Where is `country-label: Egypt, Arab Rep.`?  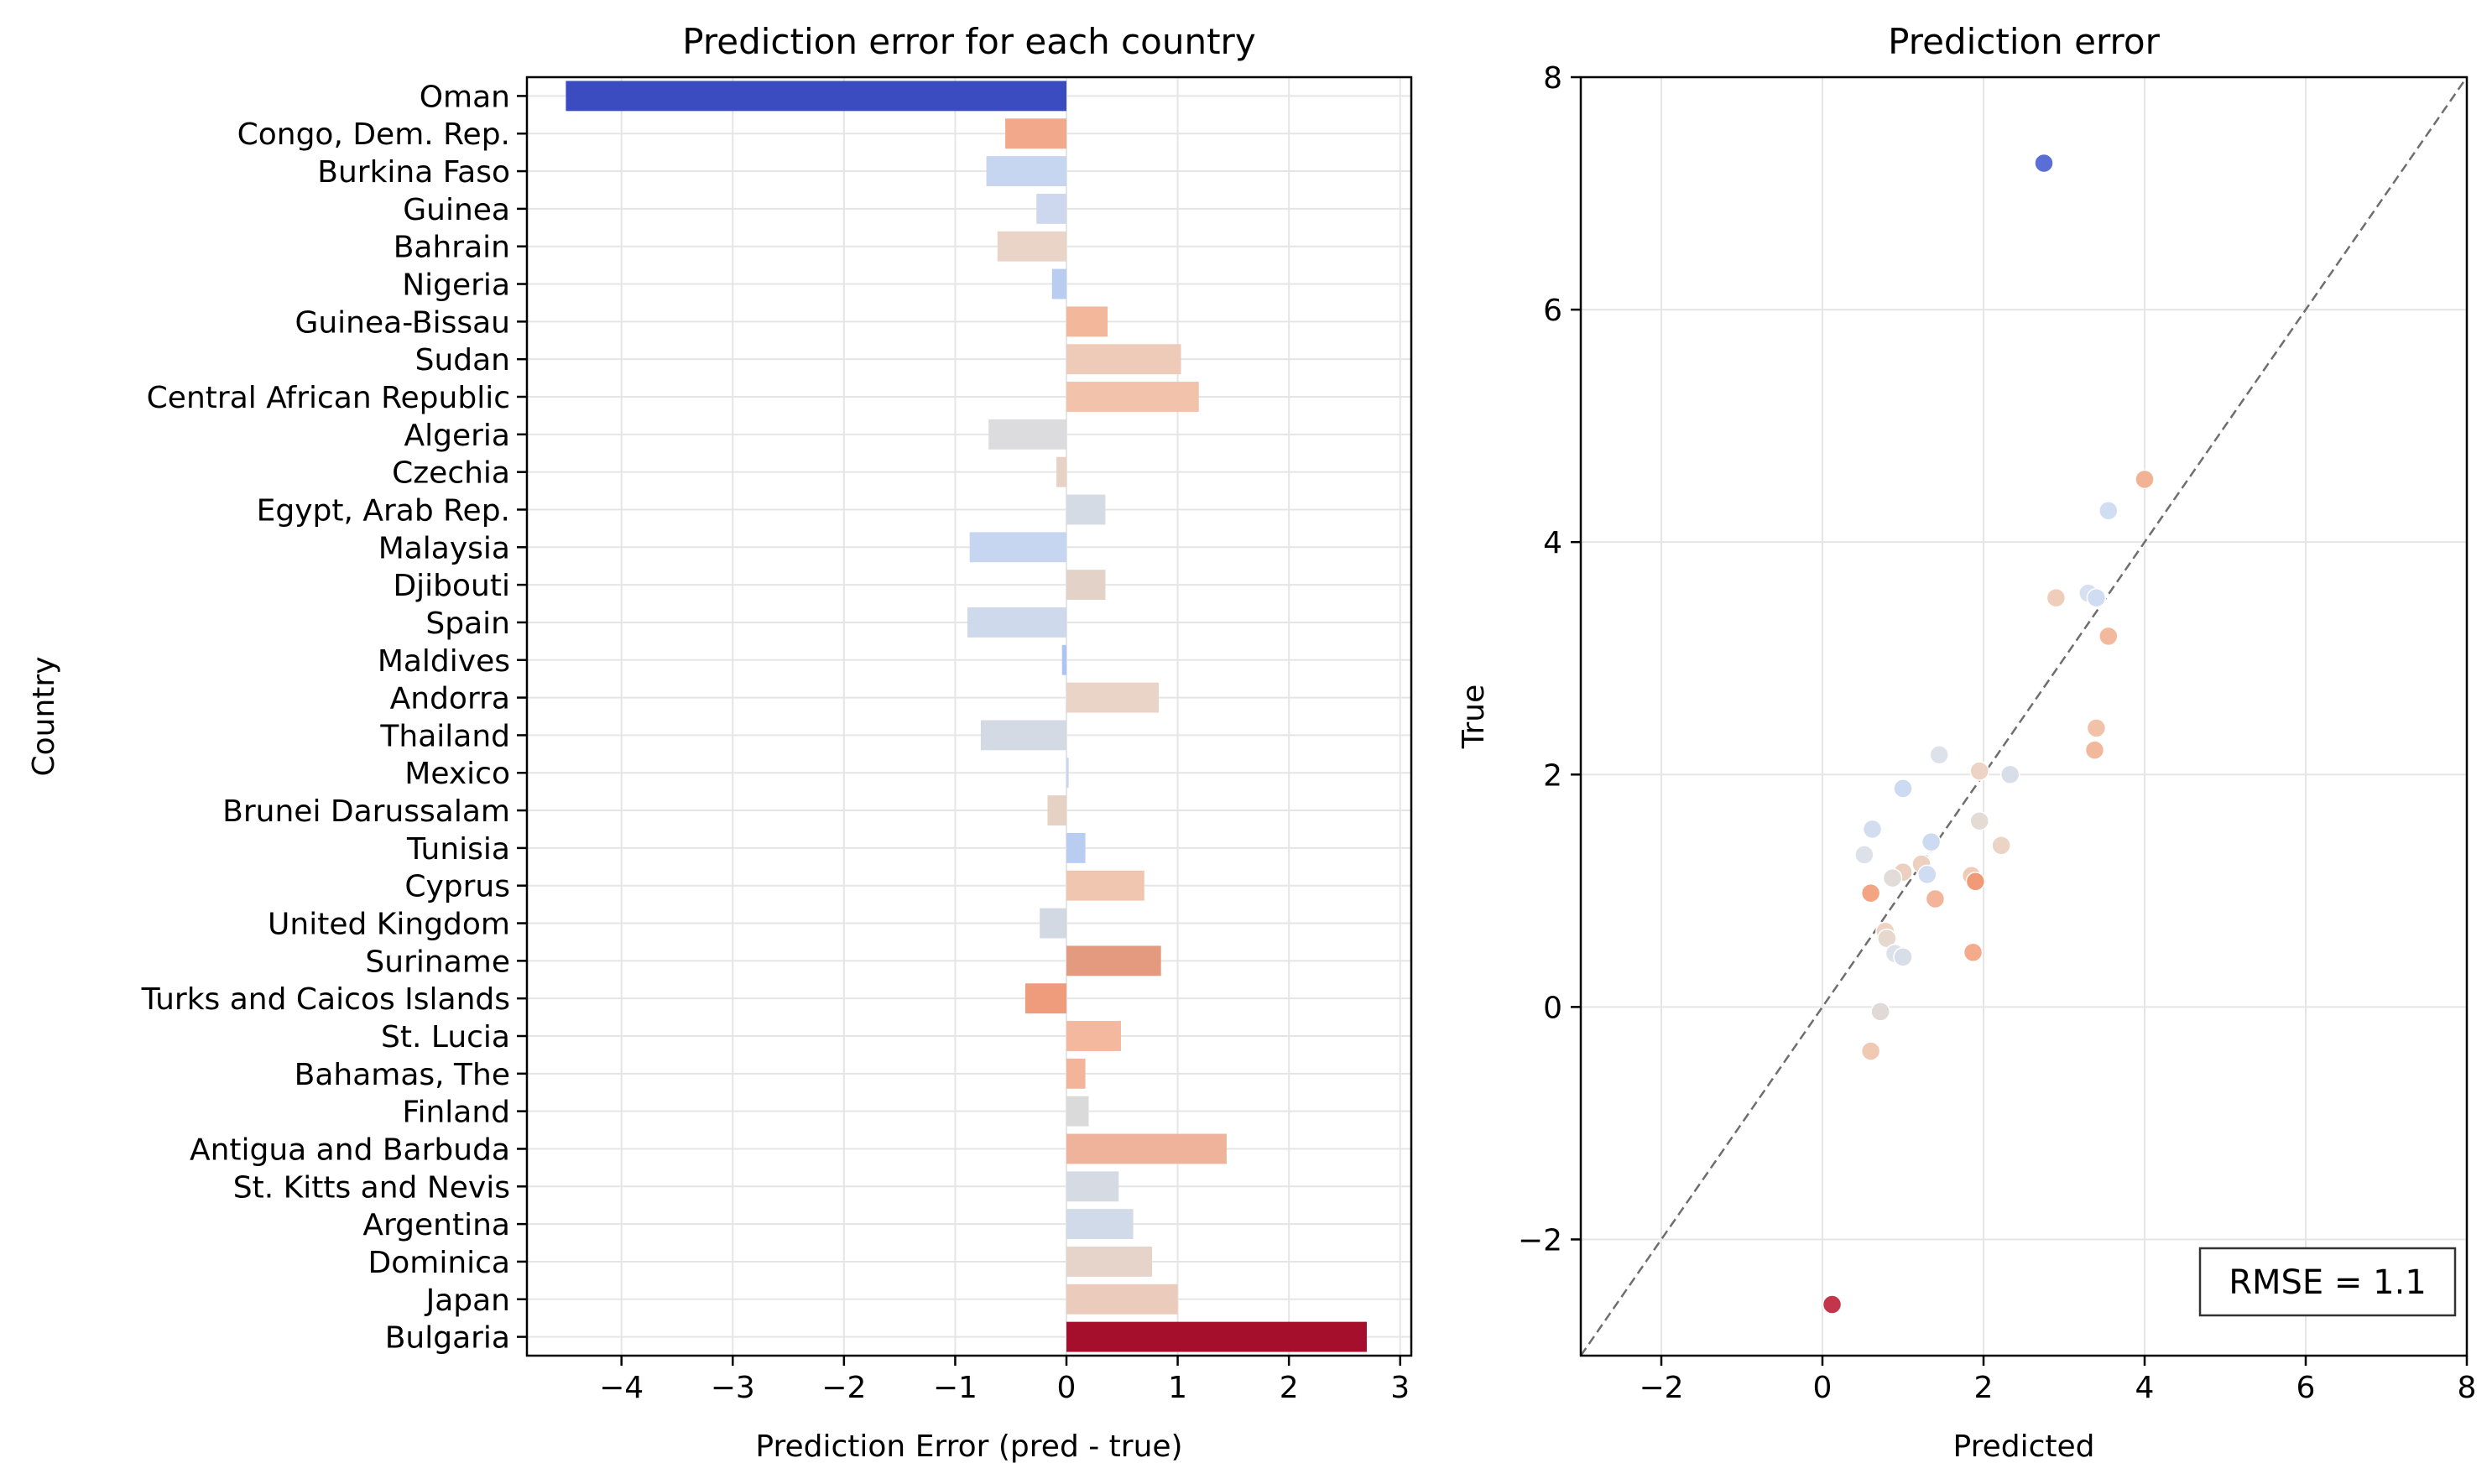 country-label: Egypt, Arab Rep. is located at coordinates (384, 510).